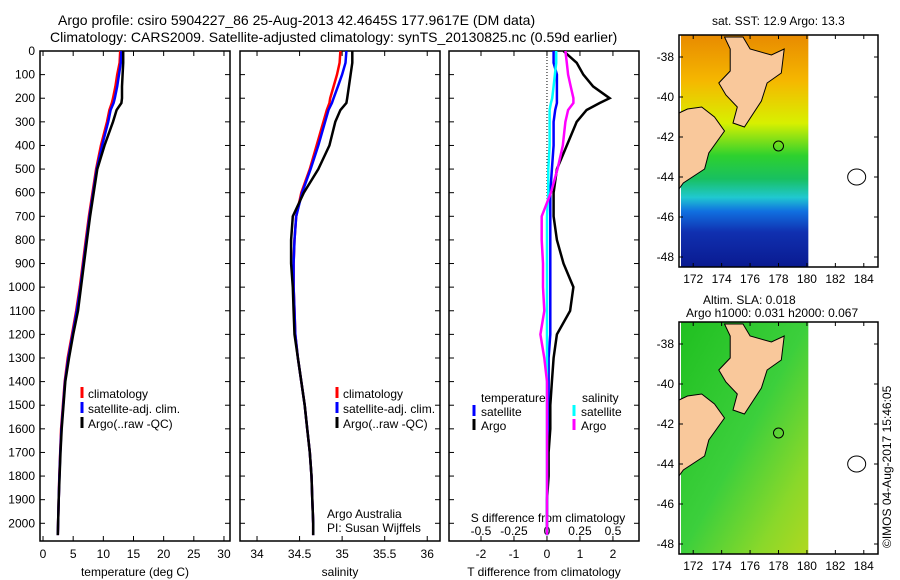 The width and height of the screenshot is (900, 580). Describe the element at coordinates (340, 572) in the screenshot. I see `x-axis-label: salinity` at that location.